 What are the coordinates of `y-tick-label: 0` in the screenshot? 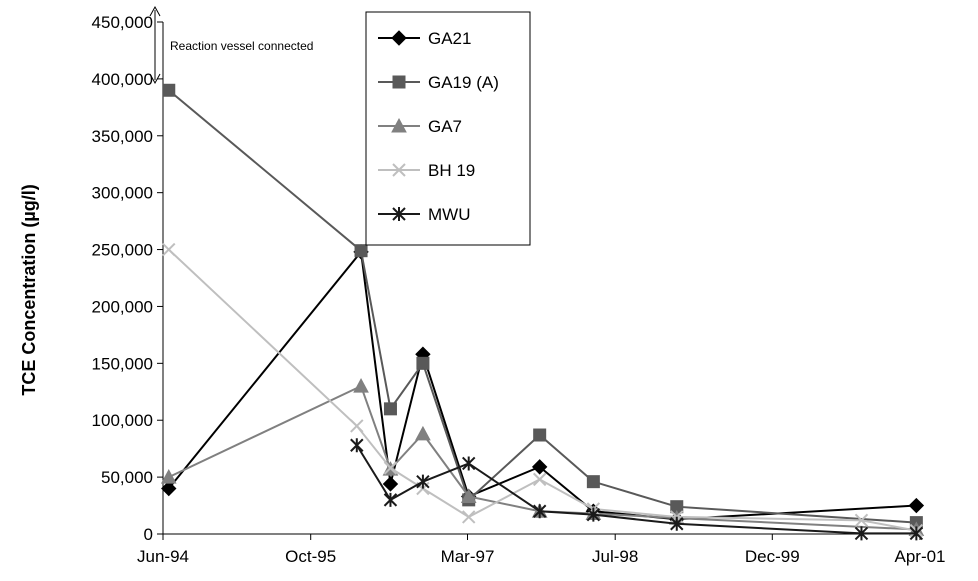 It's located at (148, 534).